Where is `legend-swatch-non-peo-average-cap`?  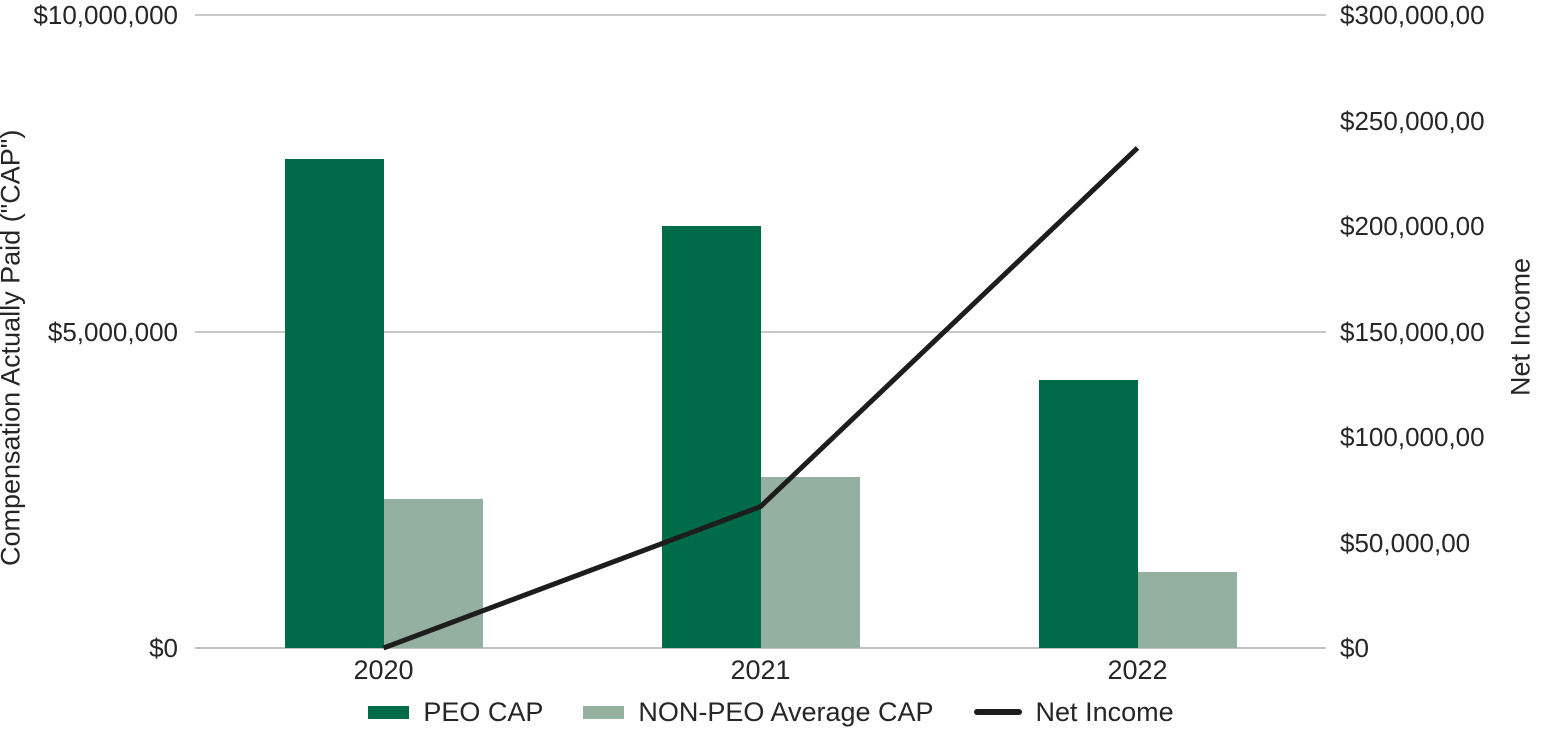 legend-swatch-non-peo-average-cap is located at coordinates (604, 712).